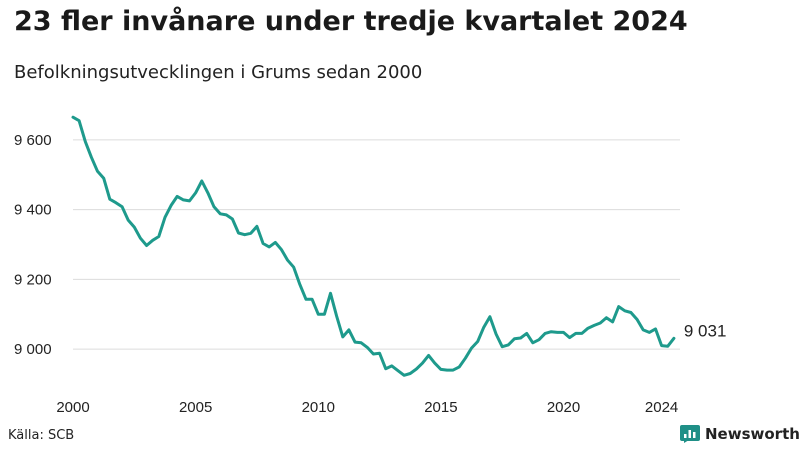 The height and width of the screenshot is (450, 800). I want to click on x-axis-tick-labels: 2000 2005 2010 2015 2020 2024, so click(367, 407).